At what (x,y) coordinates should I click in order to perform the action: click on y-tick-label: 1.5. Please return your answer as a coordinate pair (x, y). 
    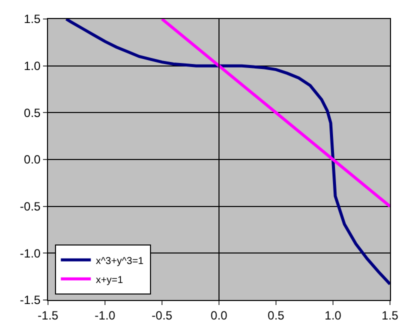
    Looking at the image, I should click on (32, 19).